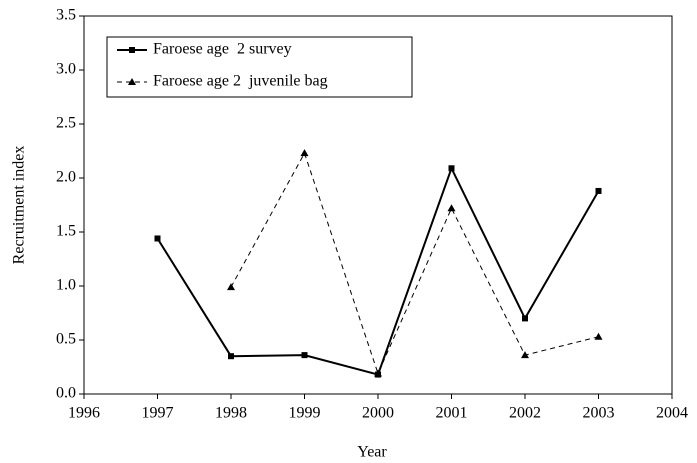 This screenshot has height=463, width=697. I want to click on legend-label: Faroese age 2 survey, so click(222, 49).